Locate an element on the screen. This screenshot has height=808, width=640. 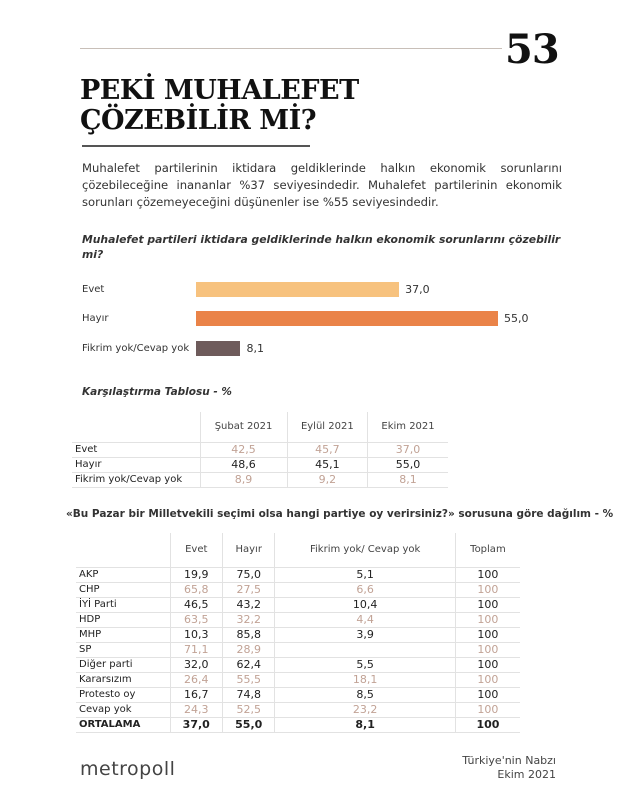
table-row: AKP 19,9 75,0 5,1 100 is located at coordinates (298, 575).